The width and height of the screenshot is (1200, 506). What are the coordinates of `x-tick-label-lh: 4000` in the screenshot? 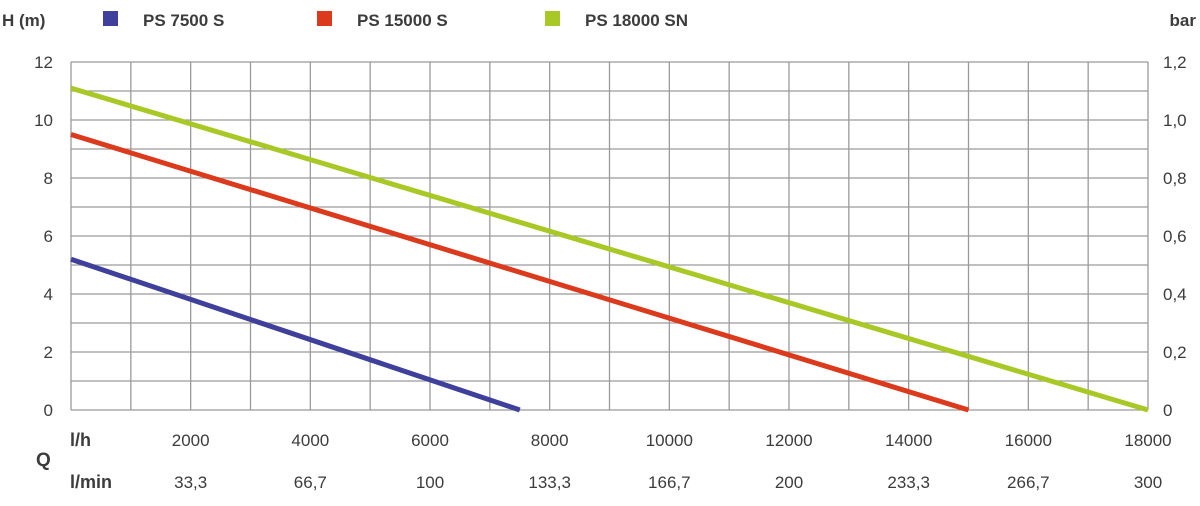 It's located at (310, 440).